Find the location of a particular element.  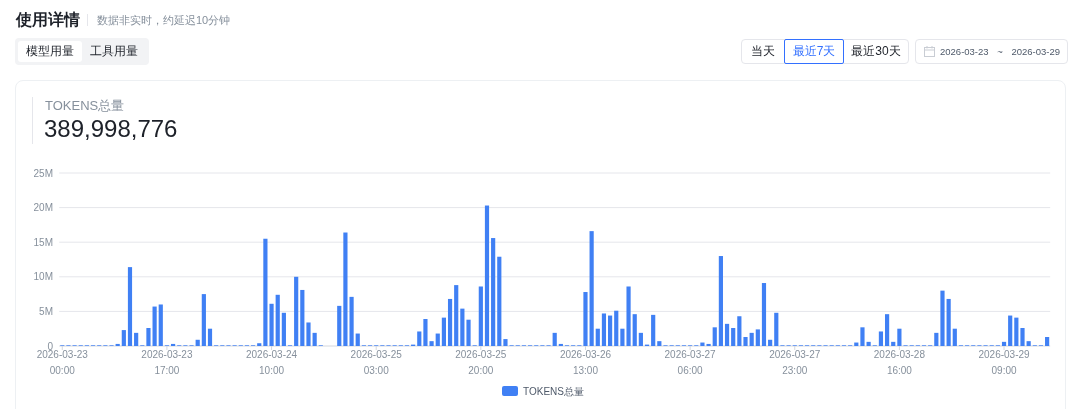

x-tick-label: 2026-03-26 13:00 is located at coordinates (585, 362).